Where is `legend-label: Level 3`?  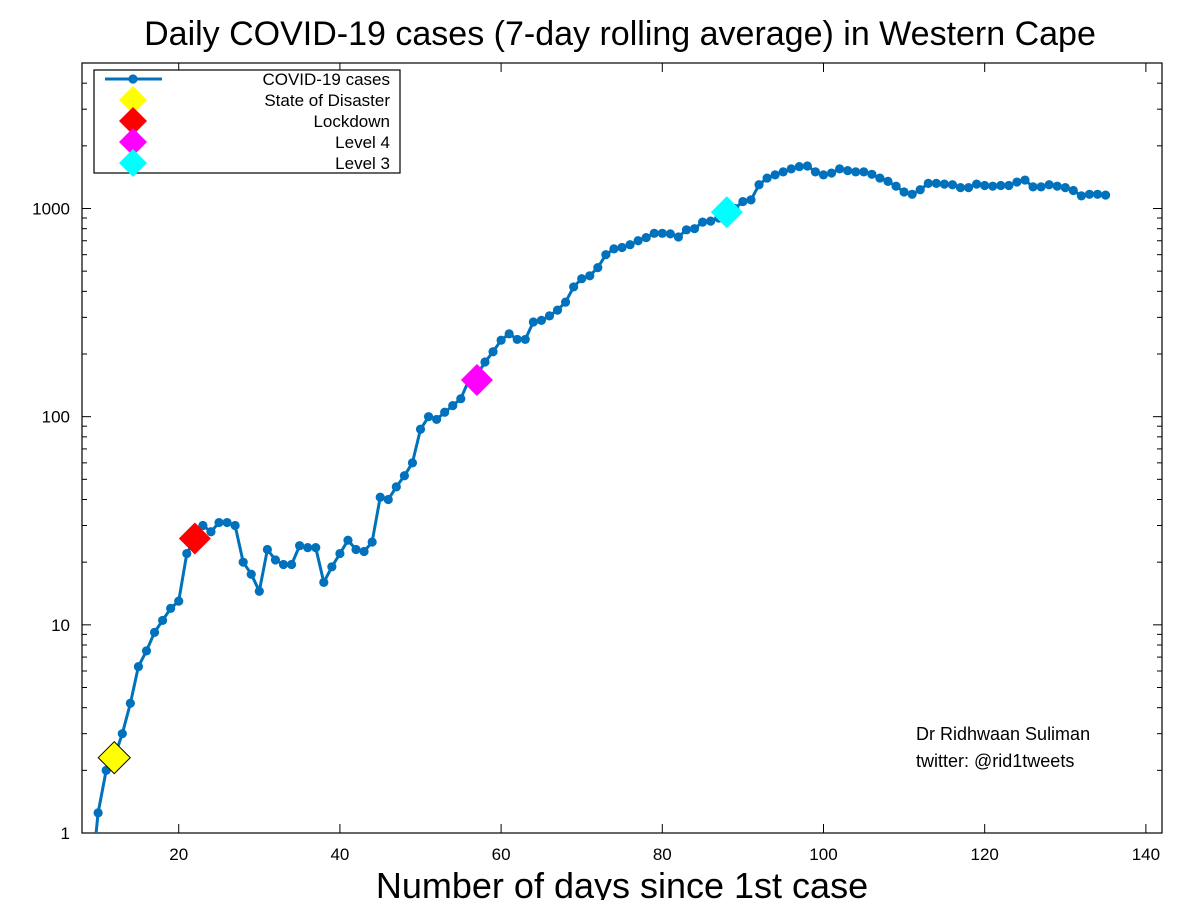 legend-label: Level 3 is located at coordinates (362, 163).